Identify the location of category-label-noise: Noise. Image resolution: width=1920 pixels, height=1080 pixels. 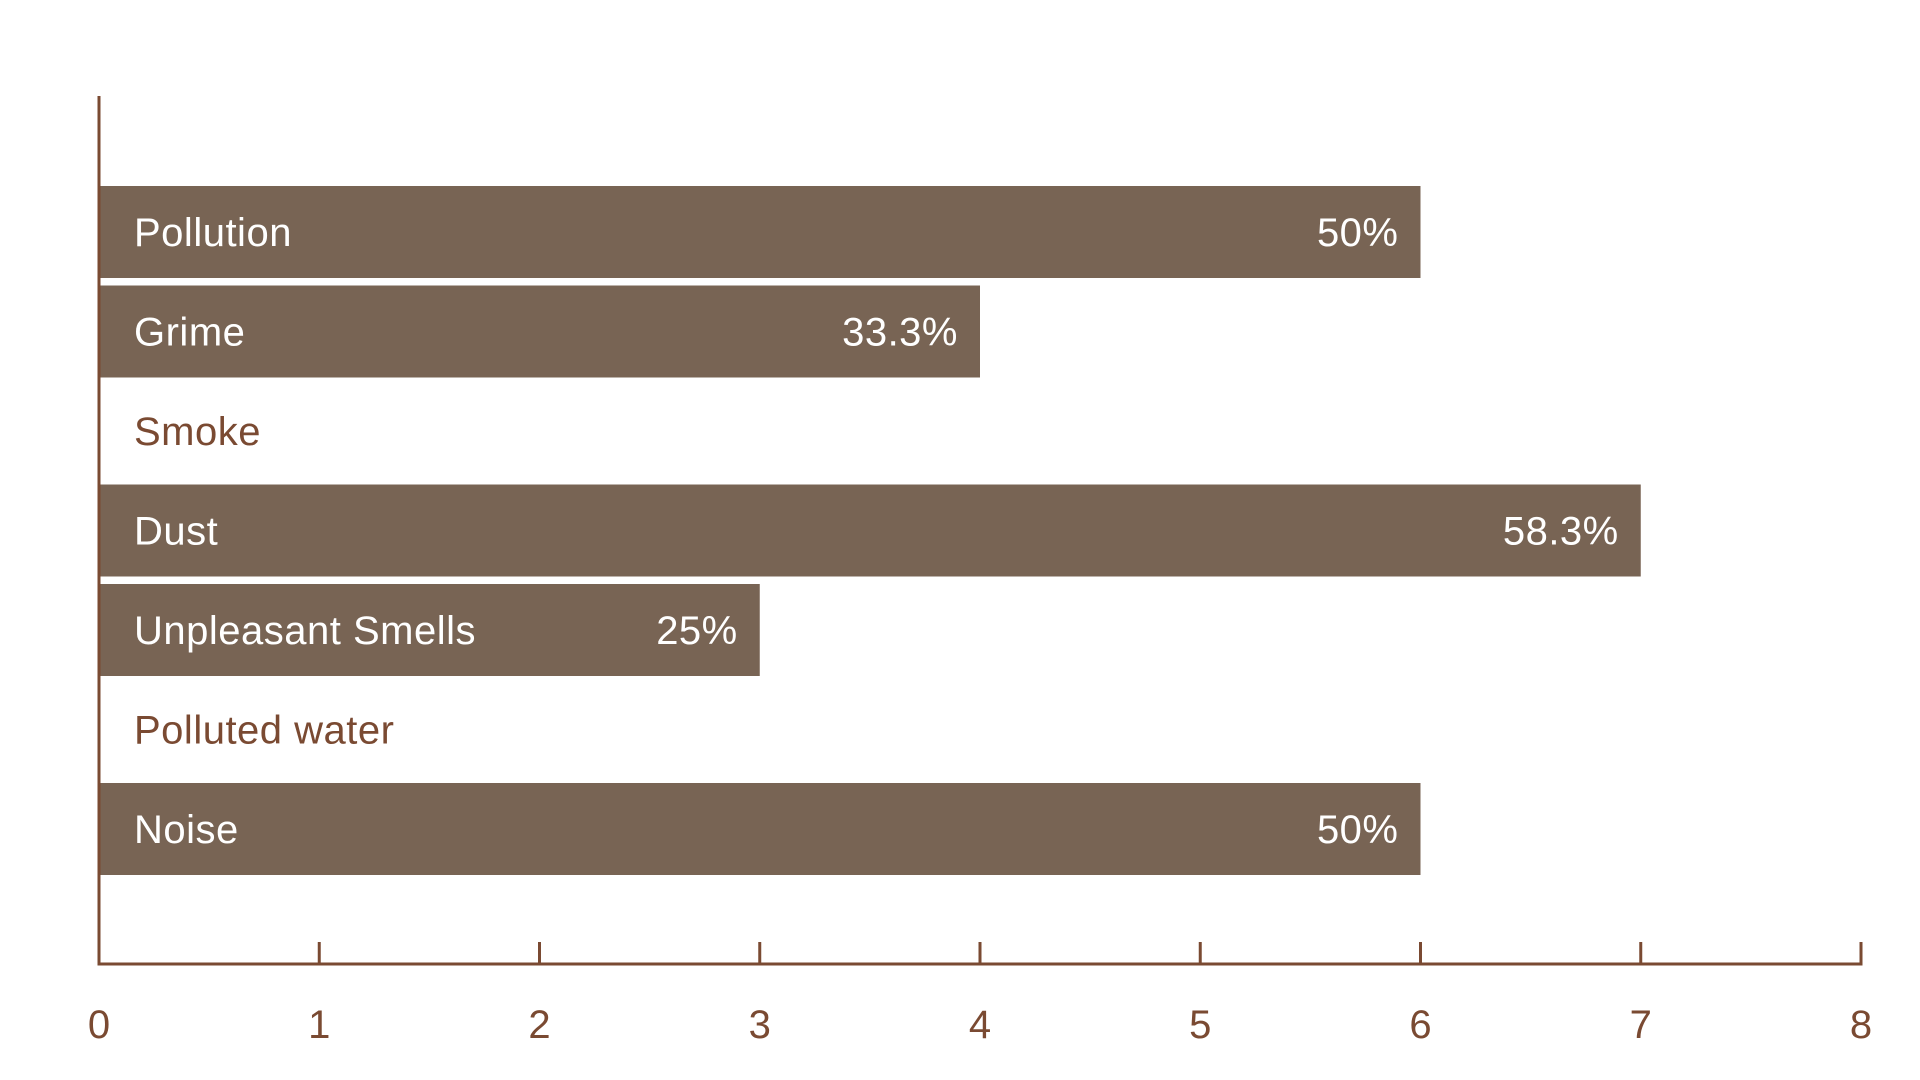
(186, 830).